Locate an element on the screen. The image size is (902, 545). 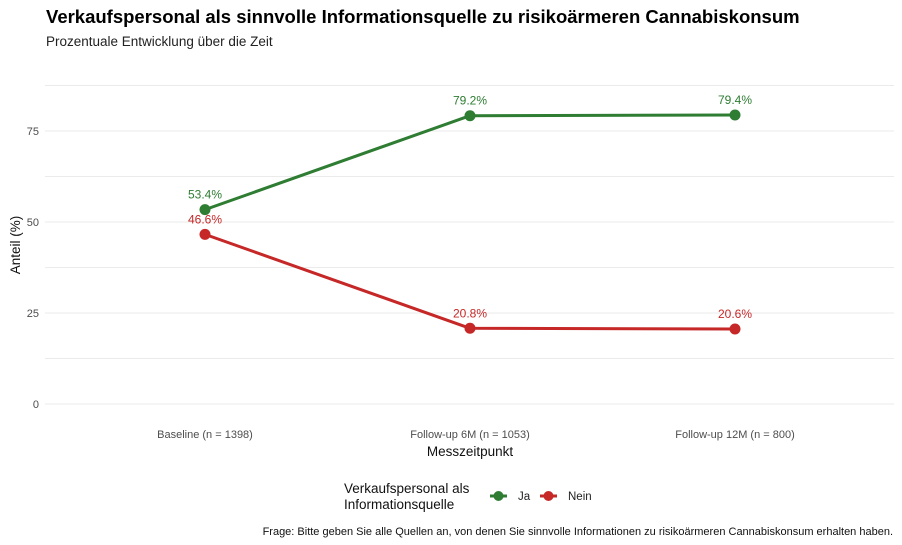
data-label: 20.8% is located at coordinates (470, 313).